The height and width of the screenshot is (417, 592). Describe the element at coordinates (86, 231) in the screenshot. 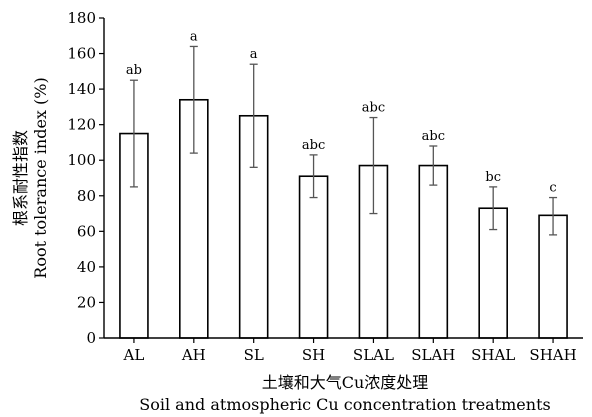

I see `y-tick-label: 60` at that location.